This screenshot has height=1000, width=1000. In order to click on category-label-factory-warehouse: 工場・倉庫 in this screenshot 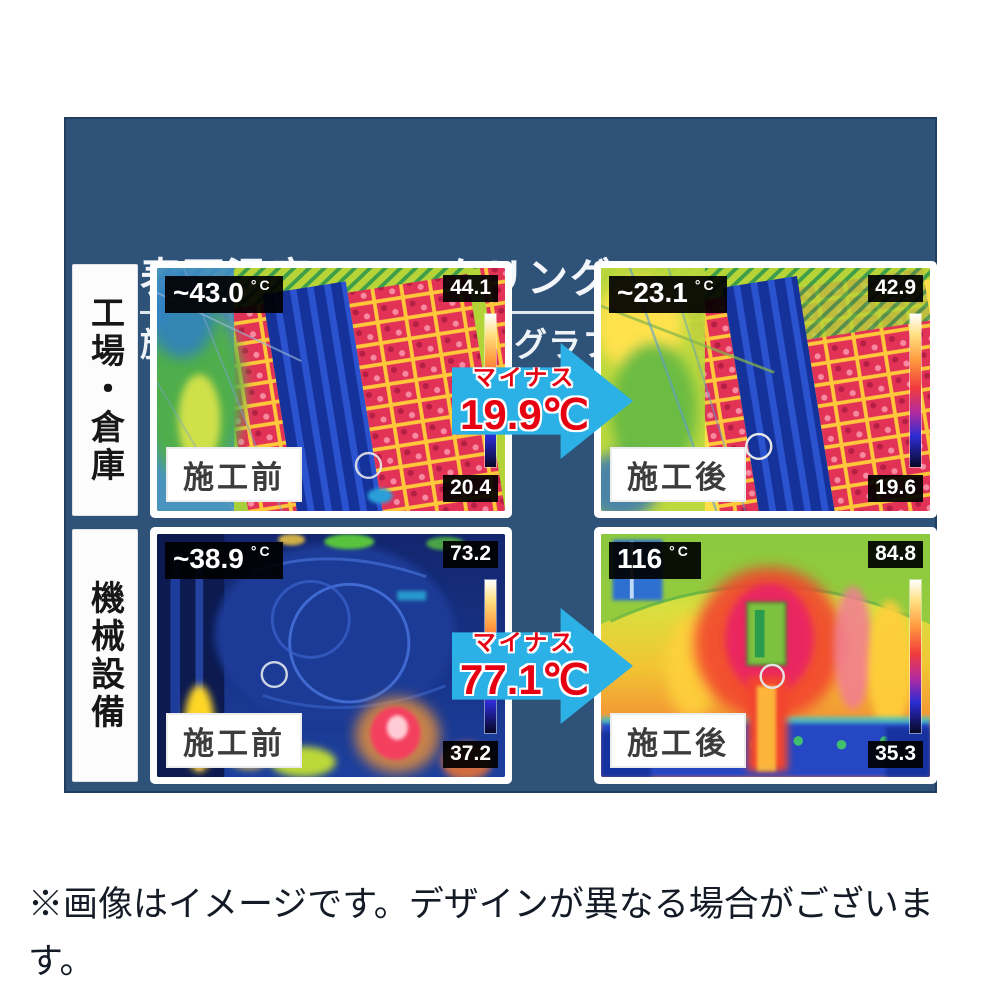, I will do `click(105, 390)`.